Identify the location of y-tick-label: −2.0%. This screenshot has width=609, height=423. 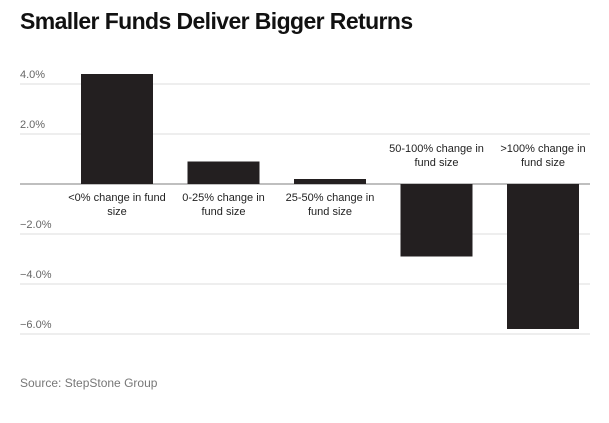
(36, 225).